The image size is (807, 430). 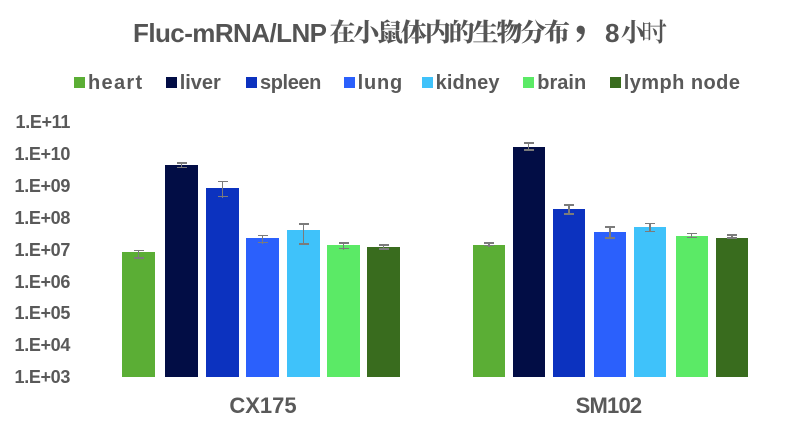 What do you see at coordinates (612, 33) in the screenshot?
I see `svg-text: 8` at bounding box center [612, 33].